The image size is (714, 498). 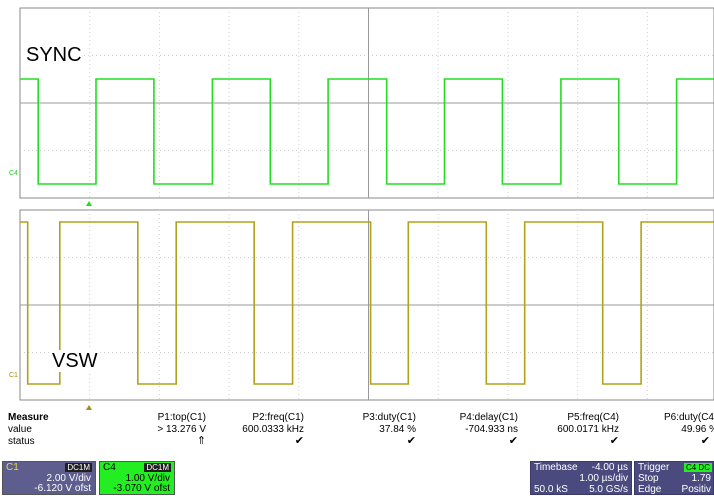 What do you see at coordinates (75, 361) in the screenshot?
I see `vsw-trace-label: VSW` at bounding box center [75, 361].